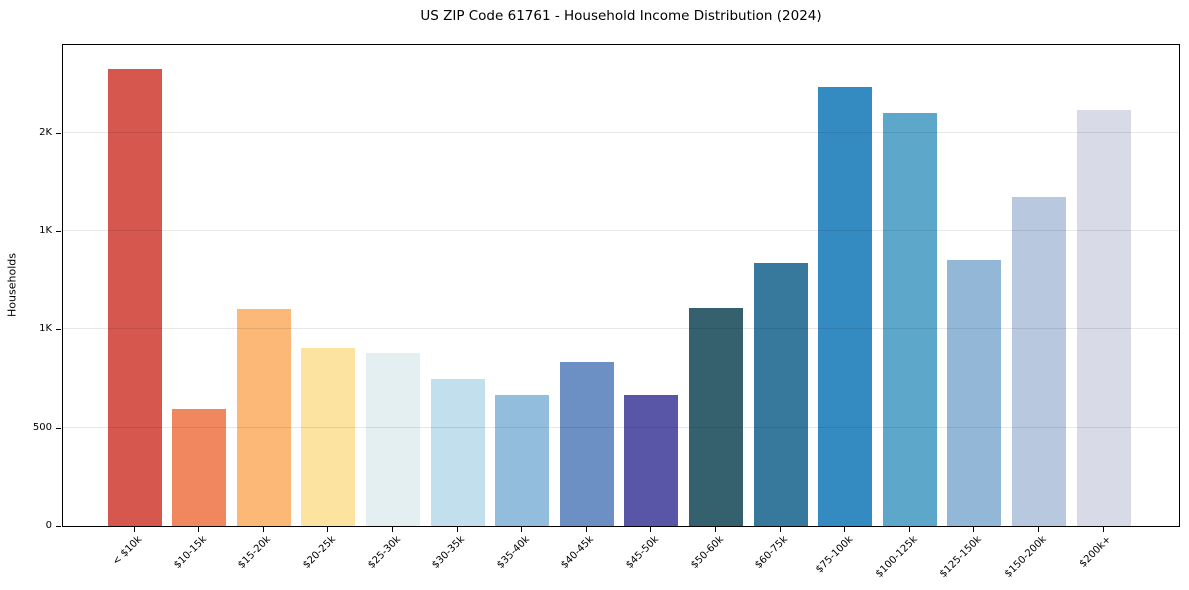 Image resolution: width=1189 pixels, height=590 pixels. What do you see at coordinates (961, 557) in the screenshot?
I see `x-tick-label: $125-150k` at bounding box center [961, 557].